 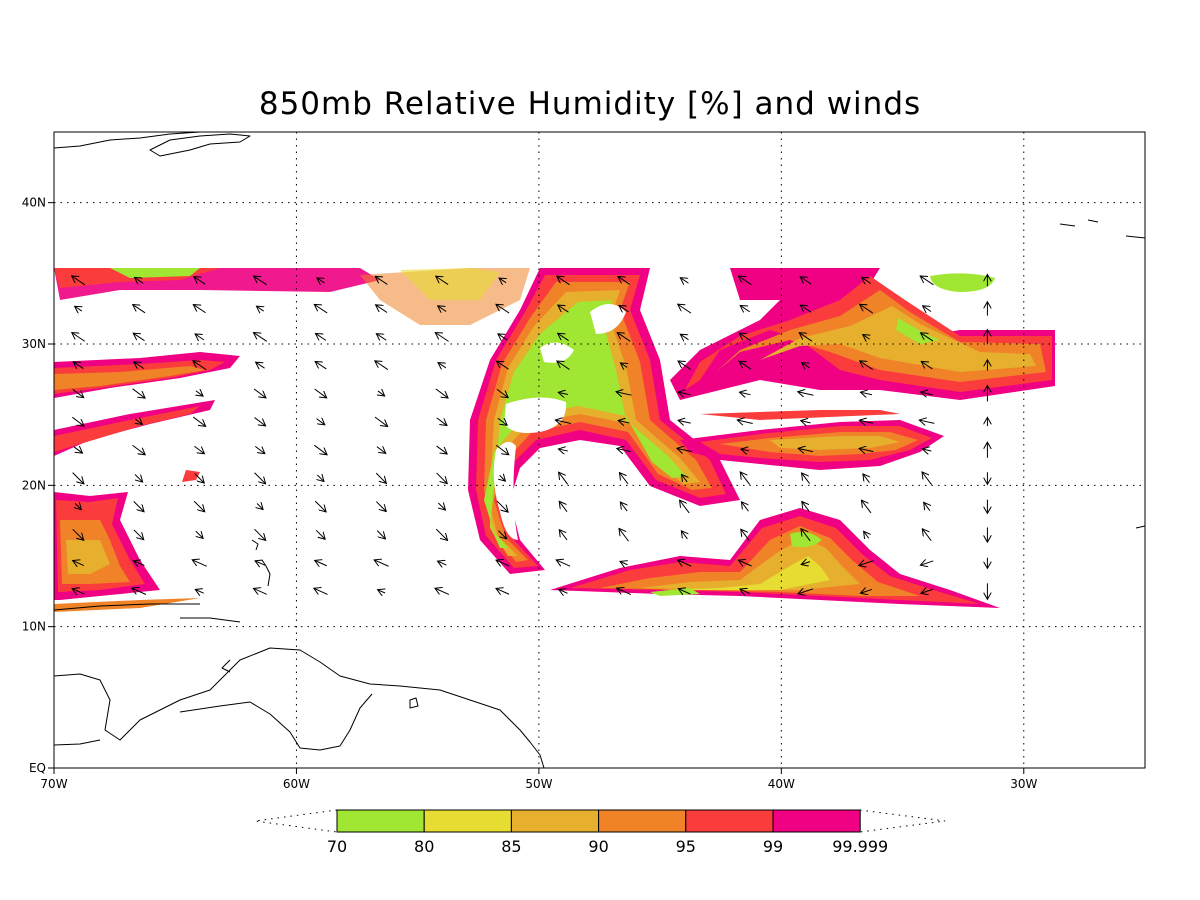 What do you see at coordinates (773, 846) in the screenshot?
I see `colorbar-label: 99` at bounding box center [773, 846].